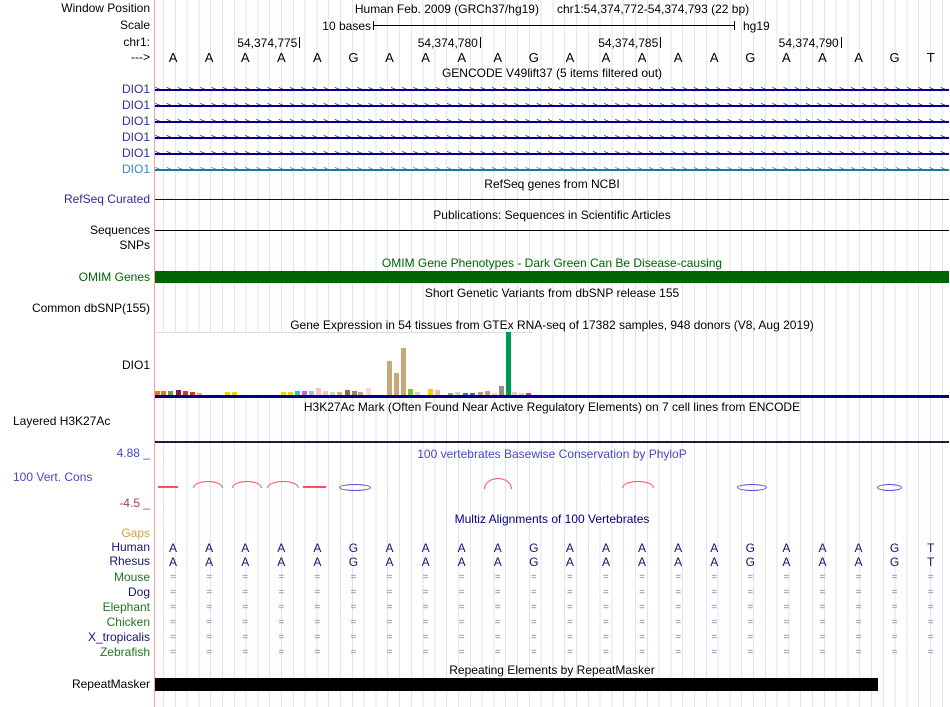  What do you see at coordinates (552, 485) in the screenshot?
I see `phylop-wiggle` at bounding box center [552, 485].